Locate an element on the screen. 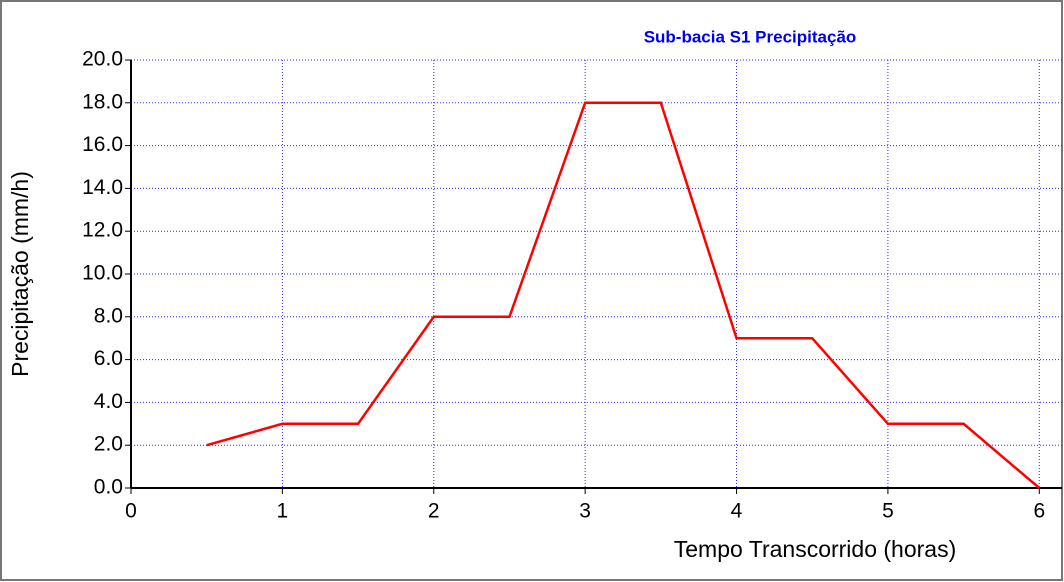 Image resolution: width=1064 pixels, height=582 pixels. y-tick-label: 12.0 is located at coordinates (102, 230).